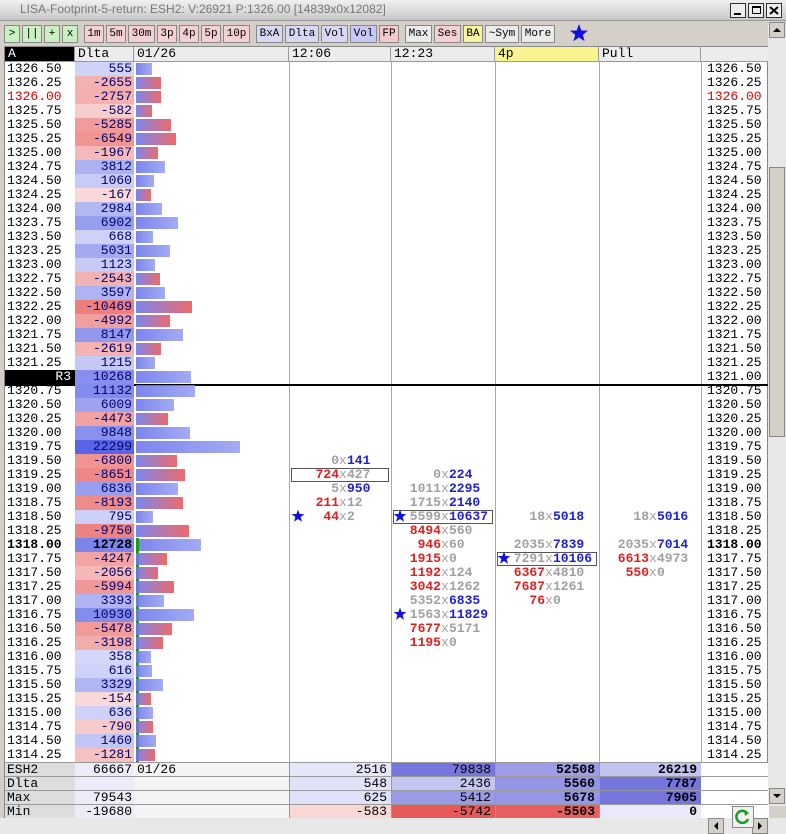 The height and width of the screenshot is (834, 786). What do you see at coordinates (673, 544) in the screenshot?
I see `ask-volume: 7014` at bounding box center [673, 544].